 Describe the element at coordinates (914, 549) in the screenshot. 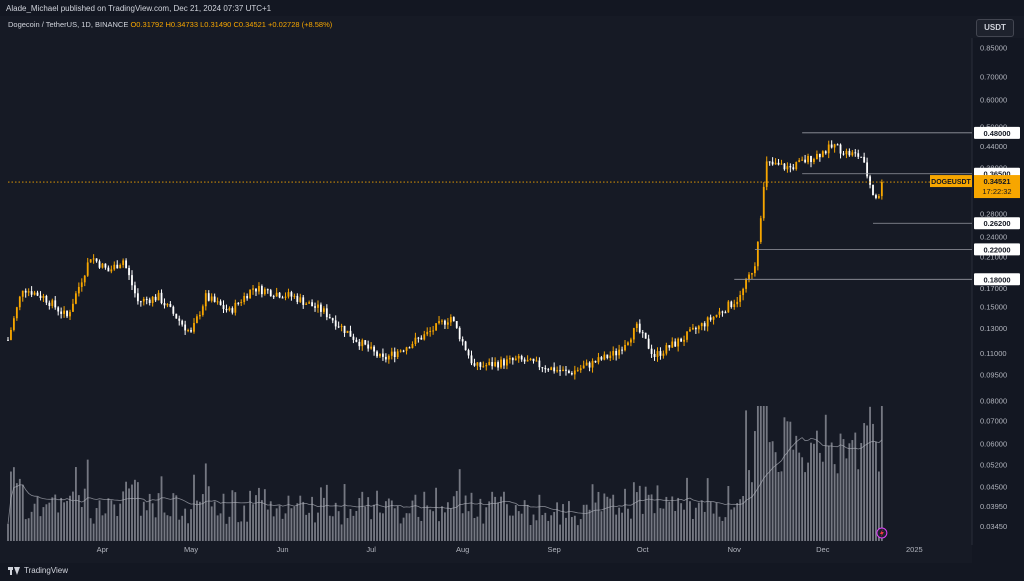

I see `x-tick-label: 2025` at that location.